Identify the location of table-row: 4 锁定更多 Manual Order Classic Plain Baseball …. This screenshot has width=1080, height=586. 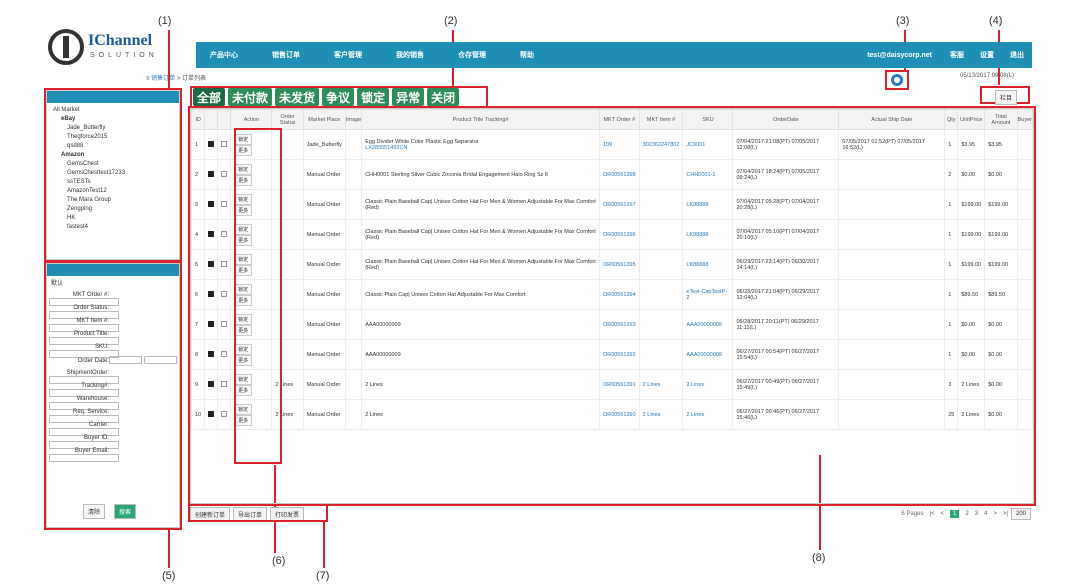
(612, 234).